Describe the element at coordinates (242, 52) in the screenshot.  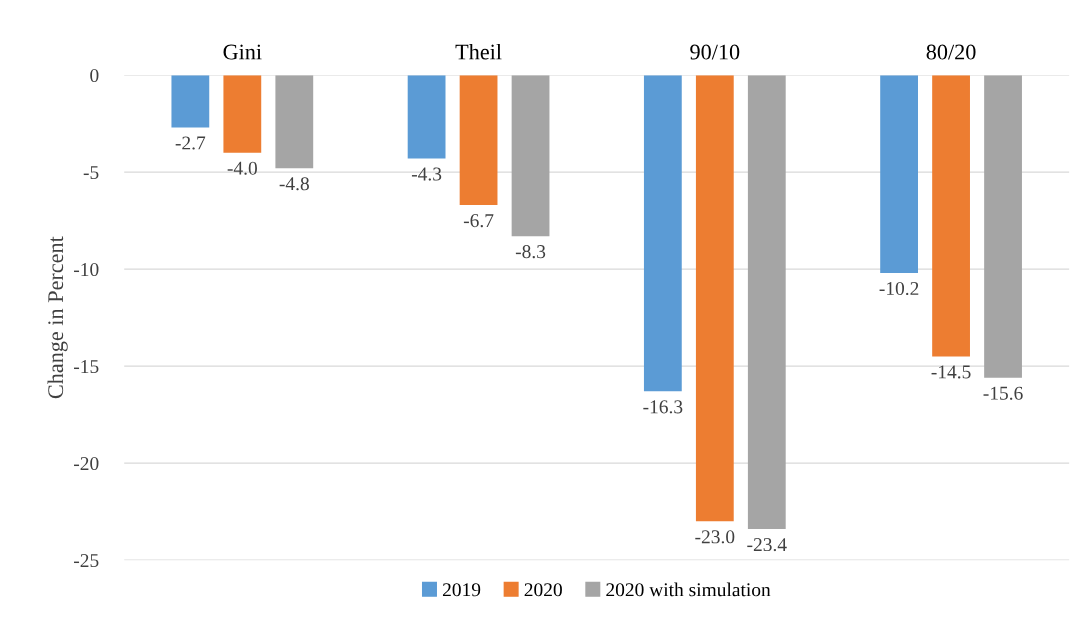
I see `x-tick-label: Gini` at that location.